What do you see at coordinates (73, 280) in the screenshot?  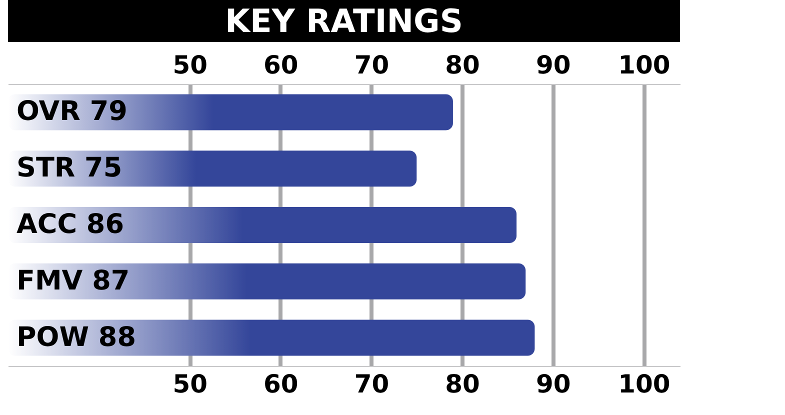 I see `y-tick-label: FMV 87` at bounding box center [73, 280].